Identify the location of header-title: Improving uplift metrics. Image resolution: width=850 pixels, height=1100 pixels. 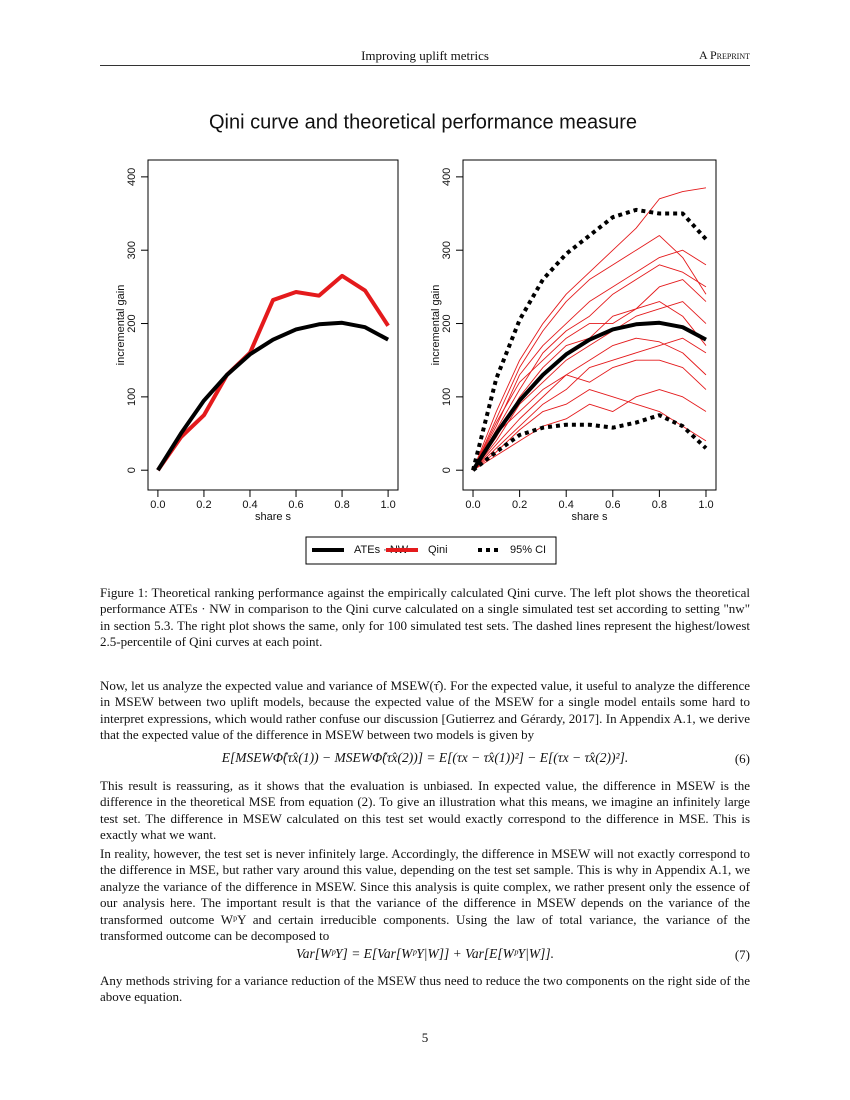
(425, 55).